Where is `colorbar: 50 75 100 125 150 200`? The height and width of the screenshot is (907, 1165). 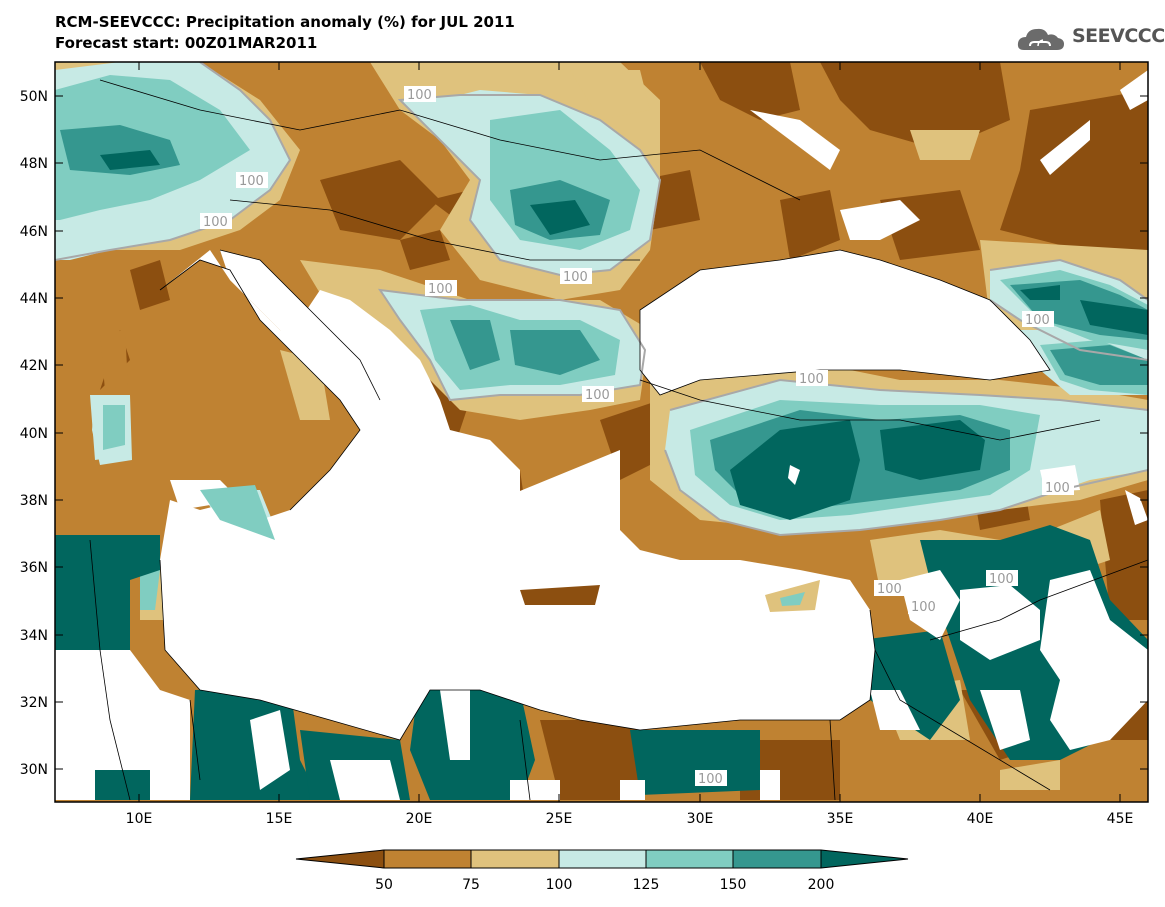 colorbar: 50 75 100 125 150 200 is located at coordinates (602, 871).